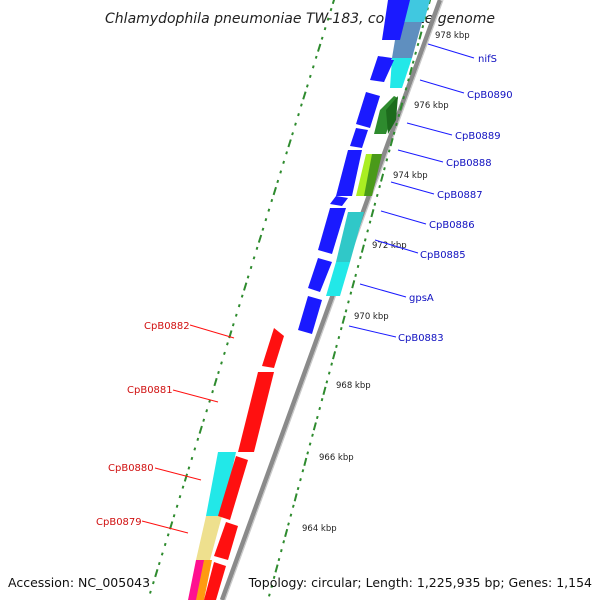  What do you see at coordinates (401, 73) in the screenshot?
I see `gene-cpb0890-arrow` at bounding box center [401, 73].